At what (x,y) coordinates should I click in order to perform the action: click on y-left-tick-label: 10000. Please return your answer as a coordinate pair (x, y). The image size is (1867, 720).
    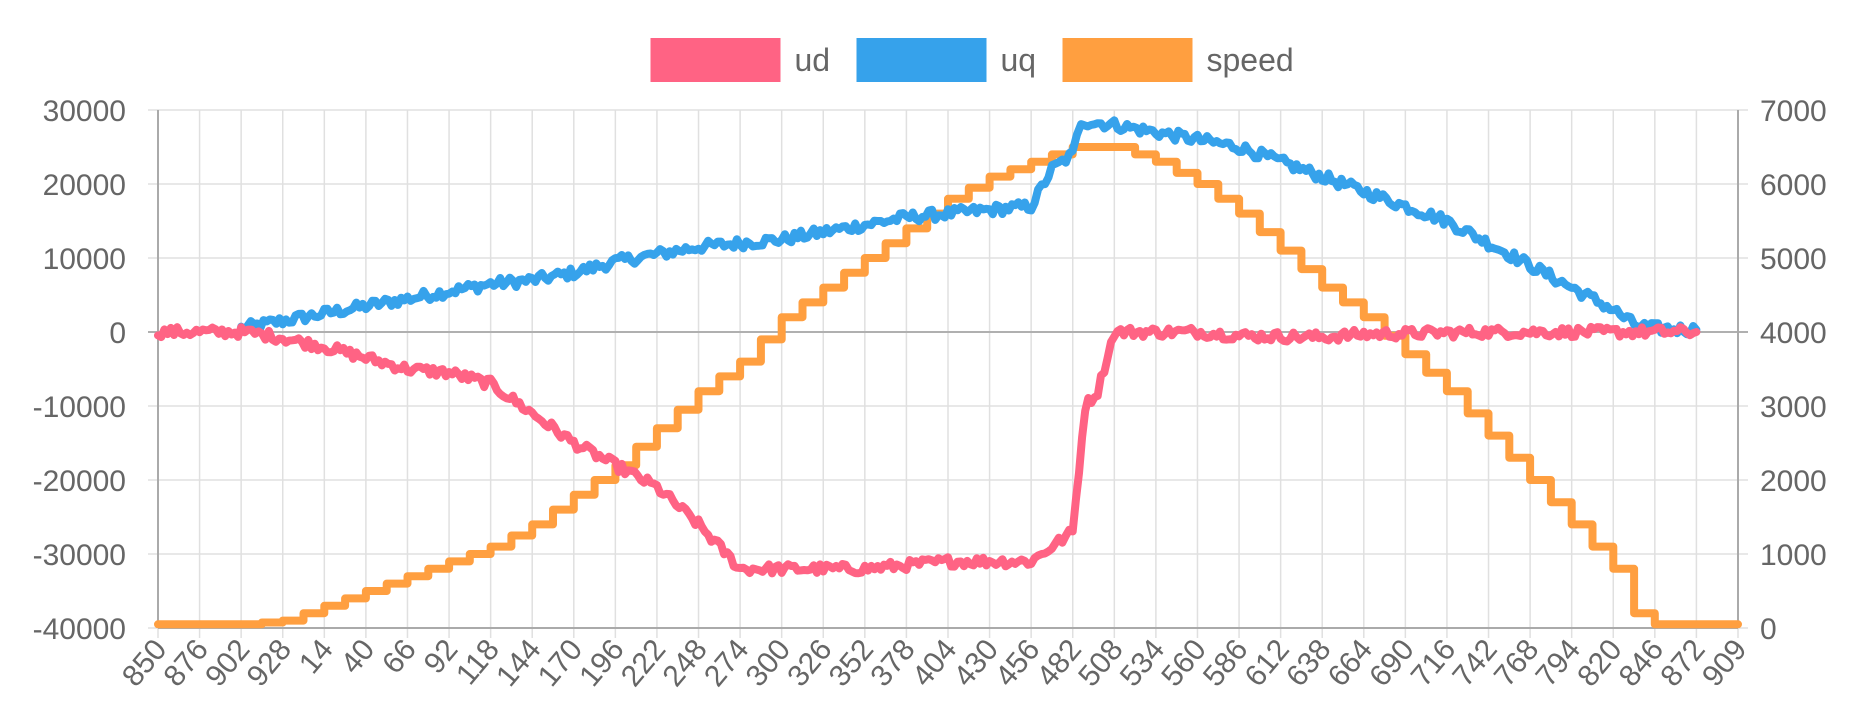
    Looking at the image, I should click on (84, 259).